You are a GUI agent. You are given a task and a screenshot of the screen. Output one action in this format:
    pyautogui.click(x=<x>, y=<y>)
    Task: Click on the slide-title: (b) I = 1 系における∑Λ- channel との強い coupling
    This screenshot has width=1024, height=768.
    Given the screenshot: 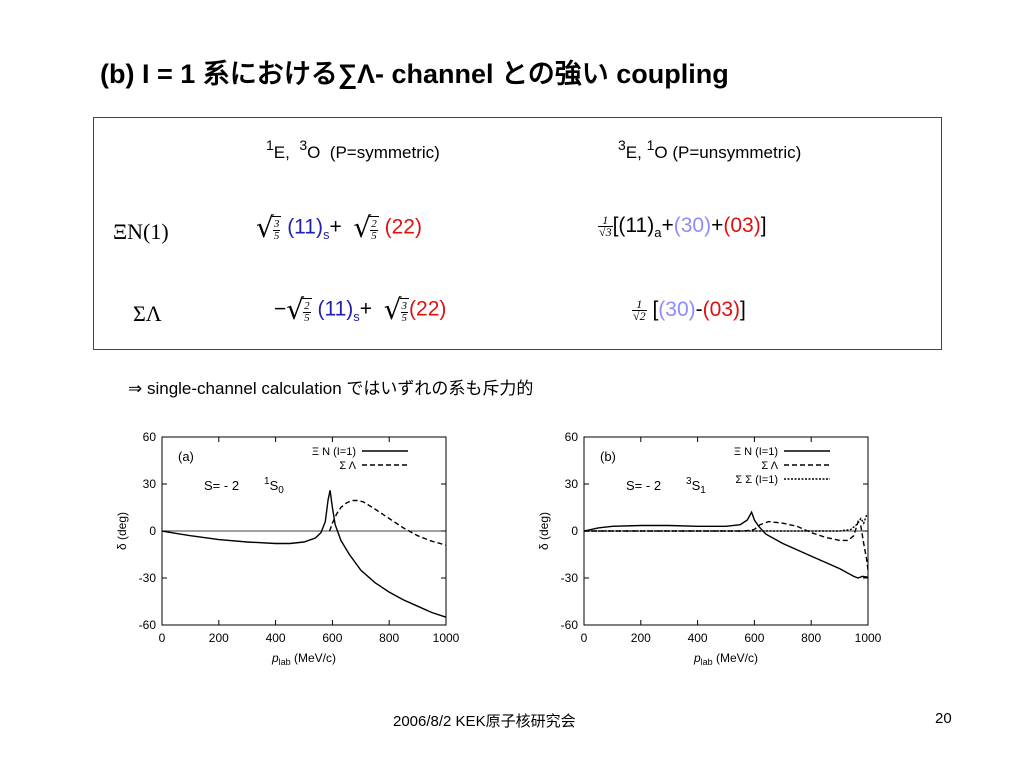 What is the action you would take?
    pyautogui.click(x=414, y=74)
    